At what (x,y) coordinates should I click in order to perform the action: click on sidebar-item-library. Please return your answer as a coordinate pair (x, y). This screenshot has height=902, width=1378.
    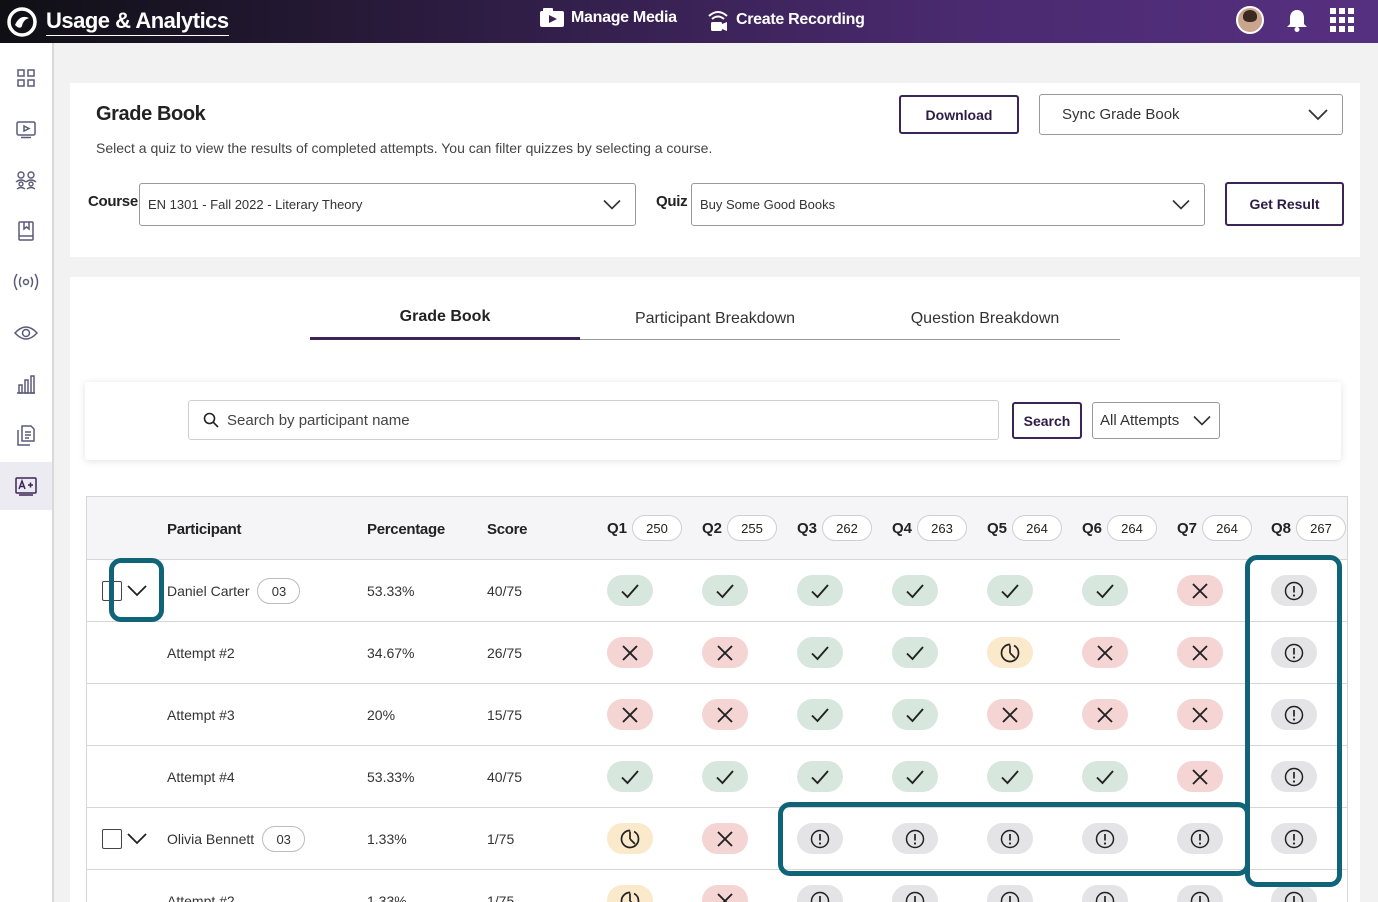
    Looking at the image, I should click on (26, 231).